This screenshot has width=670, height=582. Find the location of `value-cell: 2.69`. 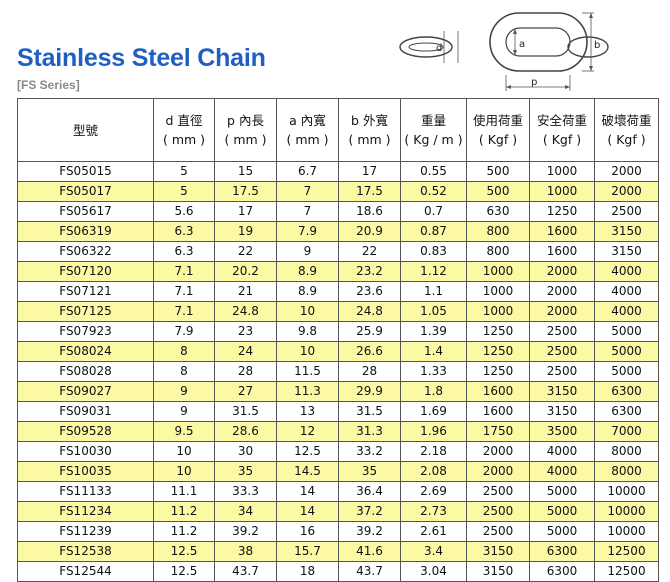

value-cell: 2.69 is located at coordinates (433, 491).